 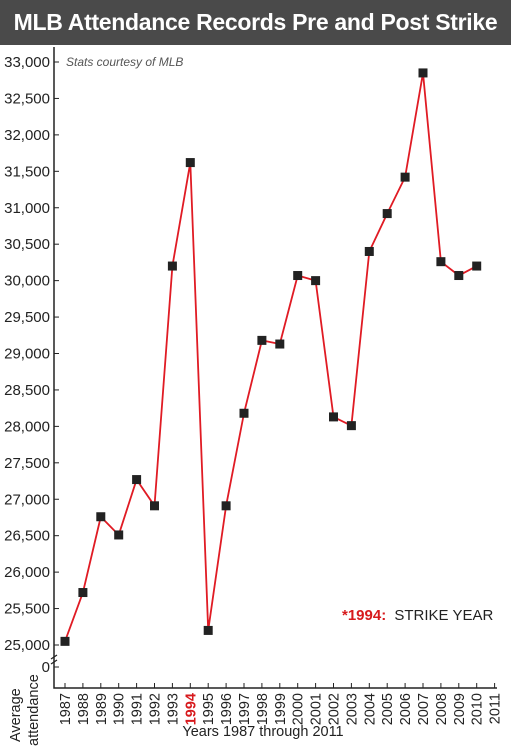 I want to click on y-tick-label: 25,000, so click(x=27, y=645).